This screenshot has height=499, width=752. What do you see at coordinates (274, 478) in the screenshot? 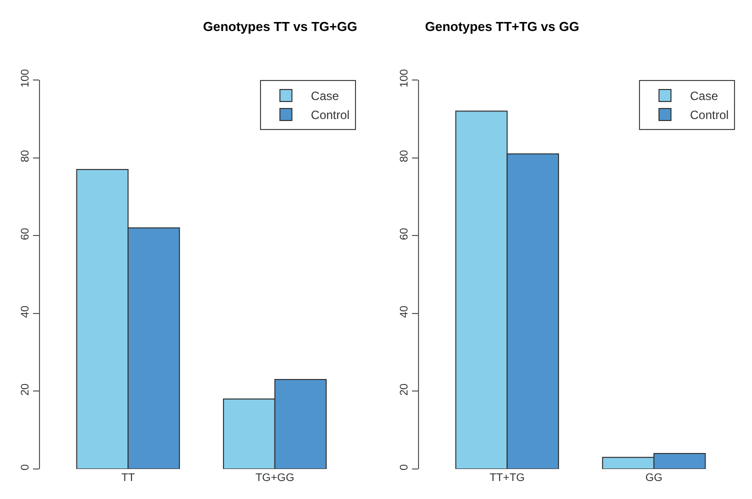
I see `x-tick-label: TG+GG` at bounding box center [274, 478].